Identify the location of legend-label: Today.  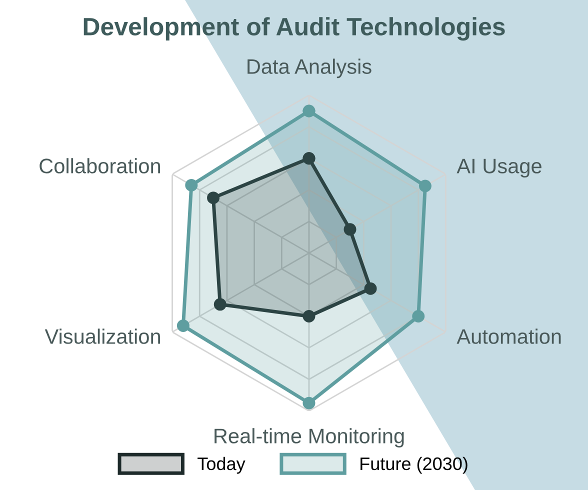
(222, 465).